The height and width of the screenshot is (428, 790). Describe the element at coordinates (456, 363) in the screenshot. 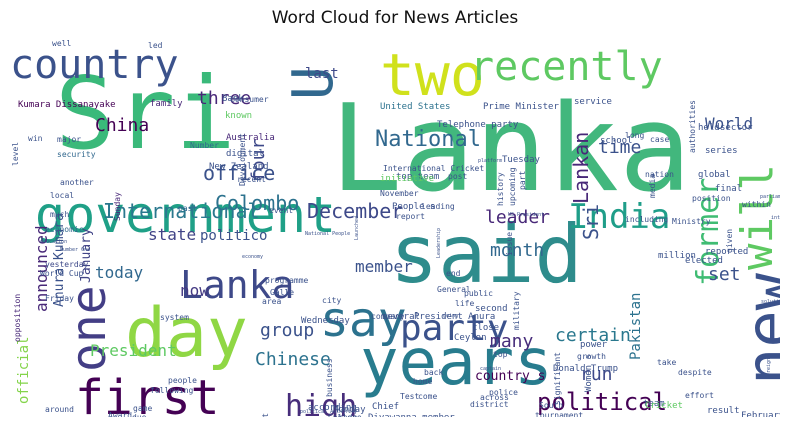

I see `word-years: years` at that location.